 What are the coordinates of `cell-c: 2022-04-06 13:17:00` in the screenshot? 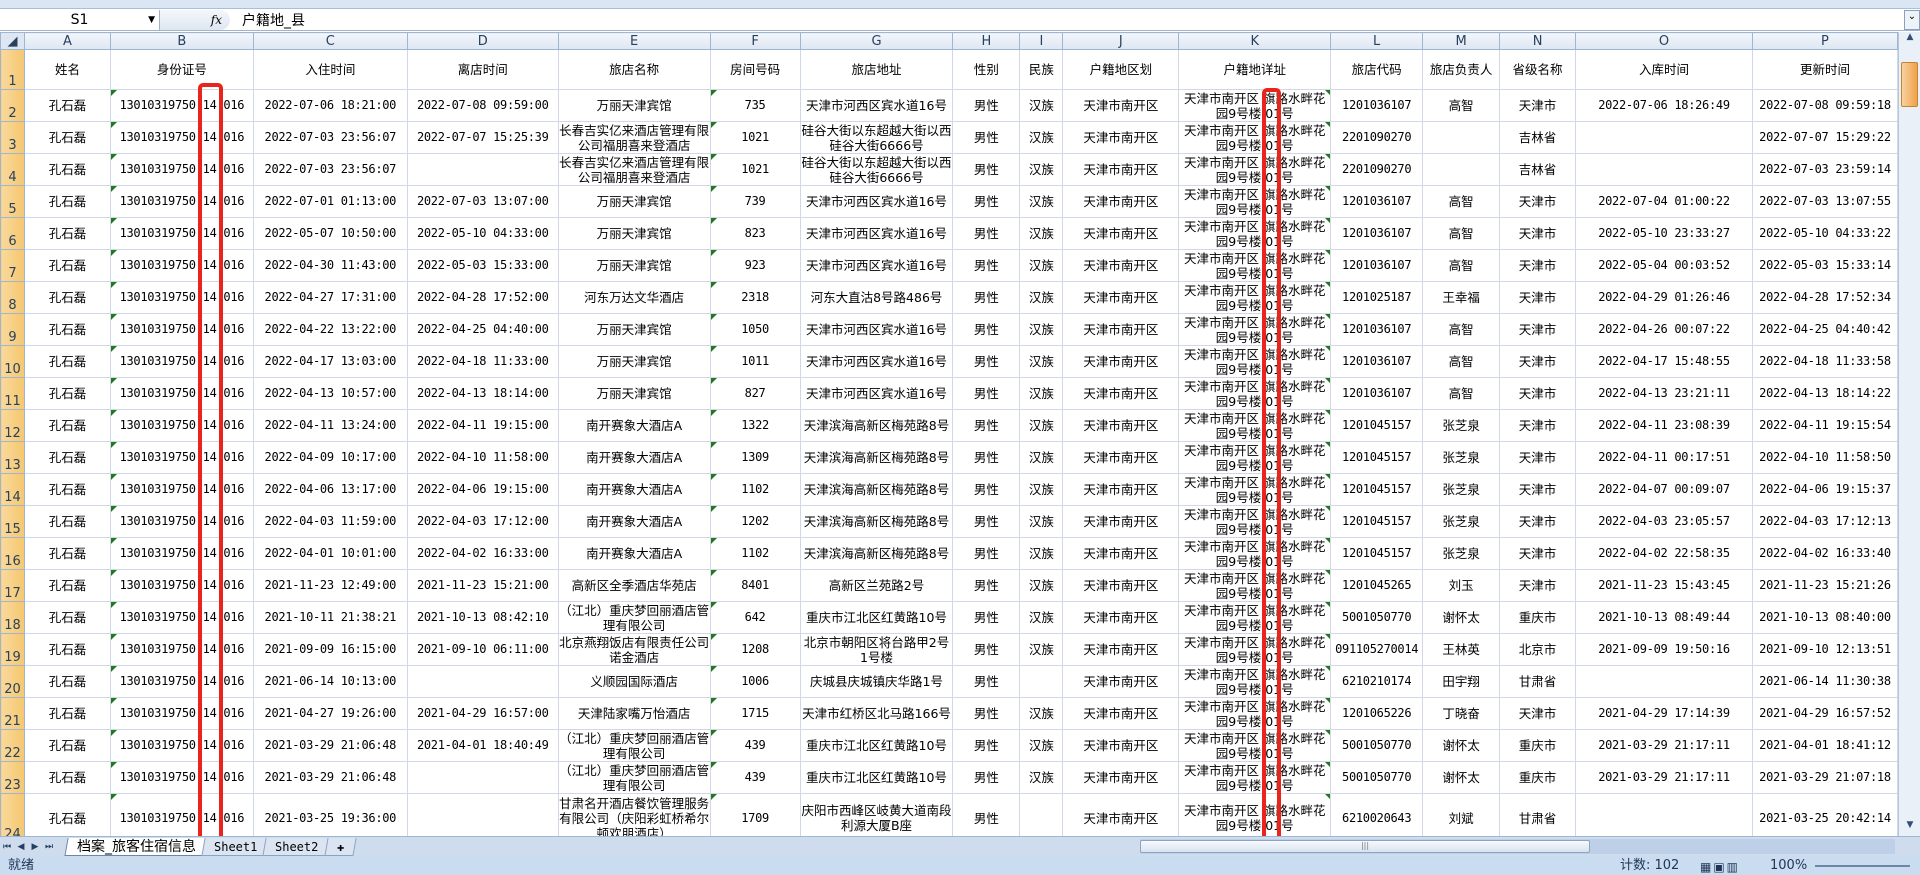 It's located at (330, 489).